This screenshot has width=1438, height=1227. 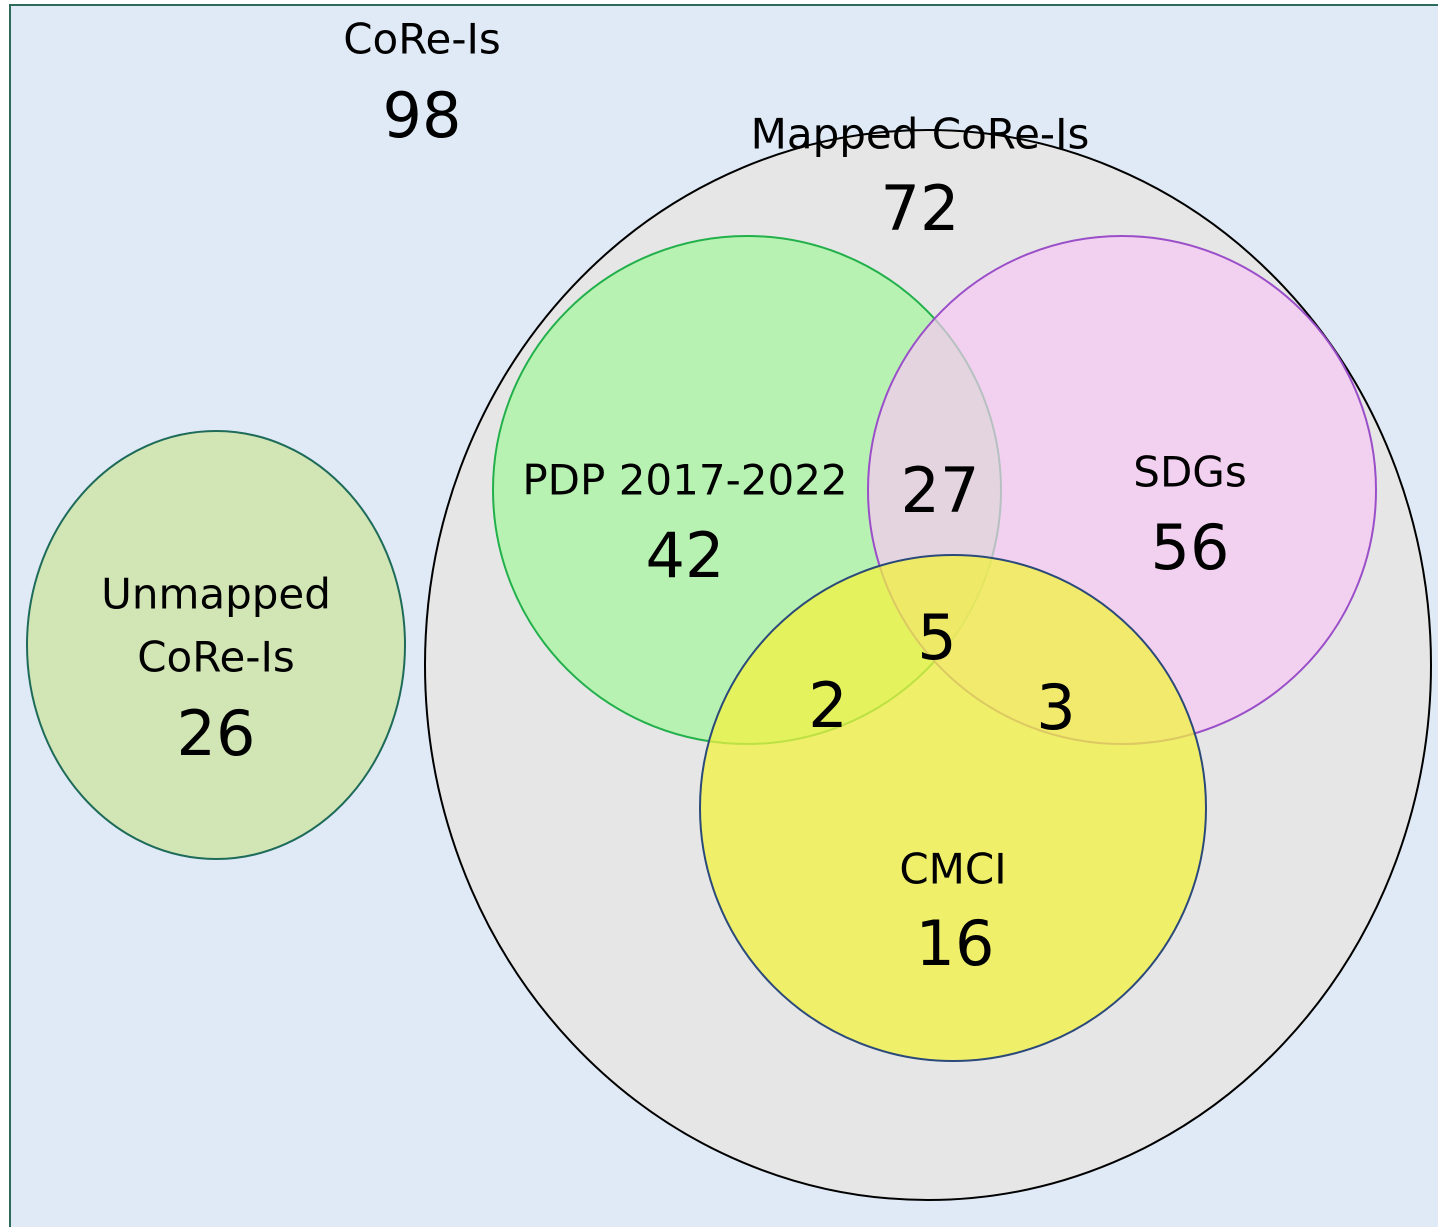 I want to click on set-count: 56, so click(x=1190, y=547).